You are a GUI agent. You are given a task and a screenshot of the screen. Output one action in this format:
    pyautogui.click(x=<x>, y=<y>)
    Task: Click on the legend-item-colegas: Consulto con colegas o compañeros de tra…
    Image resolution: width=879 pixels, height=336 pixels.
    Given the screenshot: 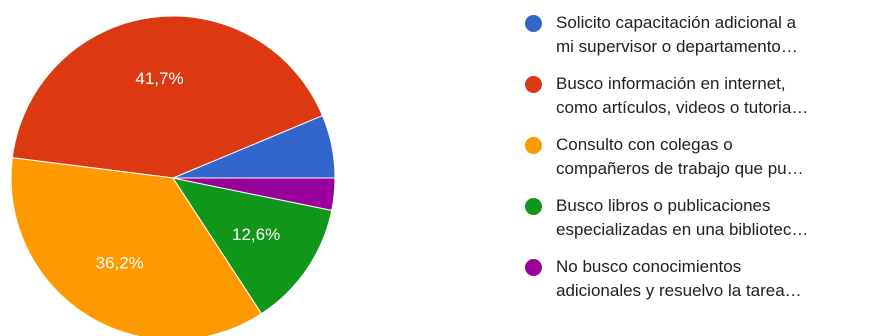 What is the action you would take?
    pyautogui.click(x=699, y=163)
    